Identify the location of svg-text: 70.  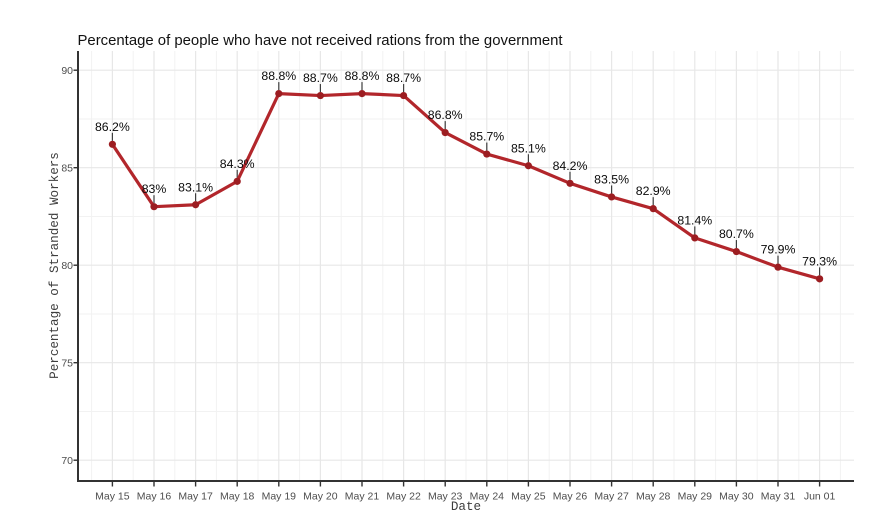
(67, 461).